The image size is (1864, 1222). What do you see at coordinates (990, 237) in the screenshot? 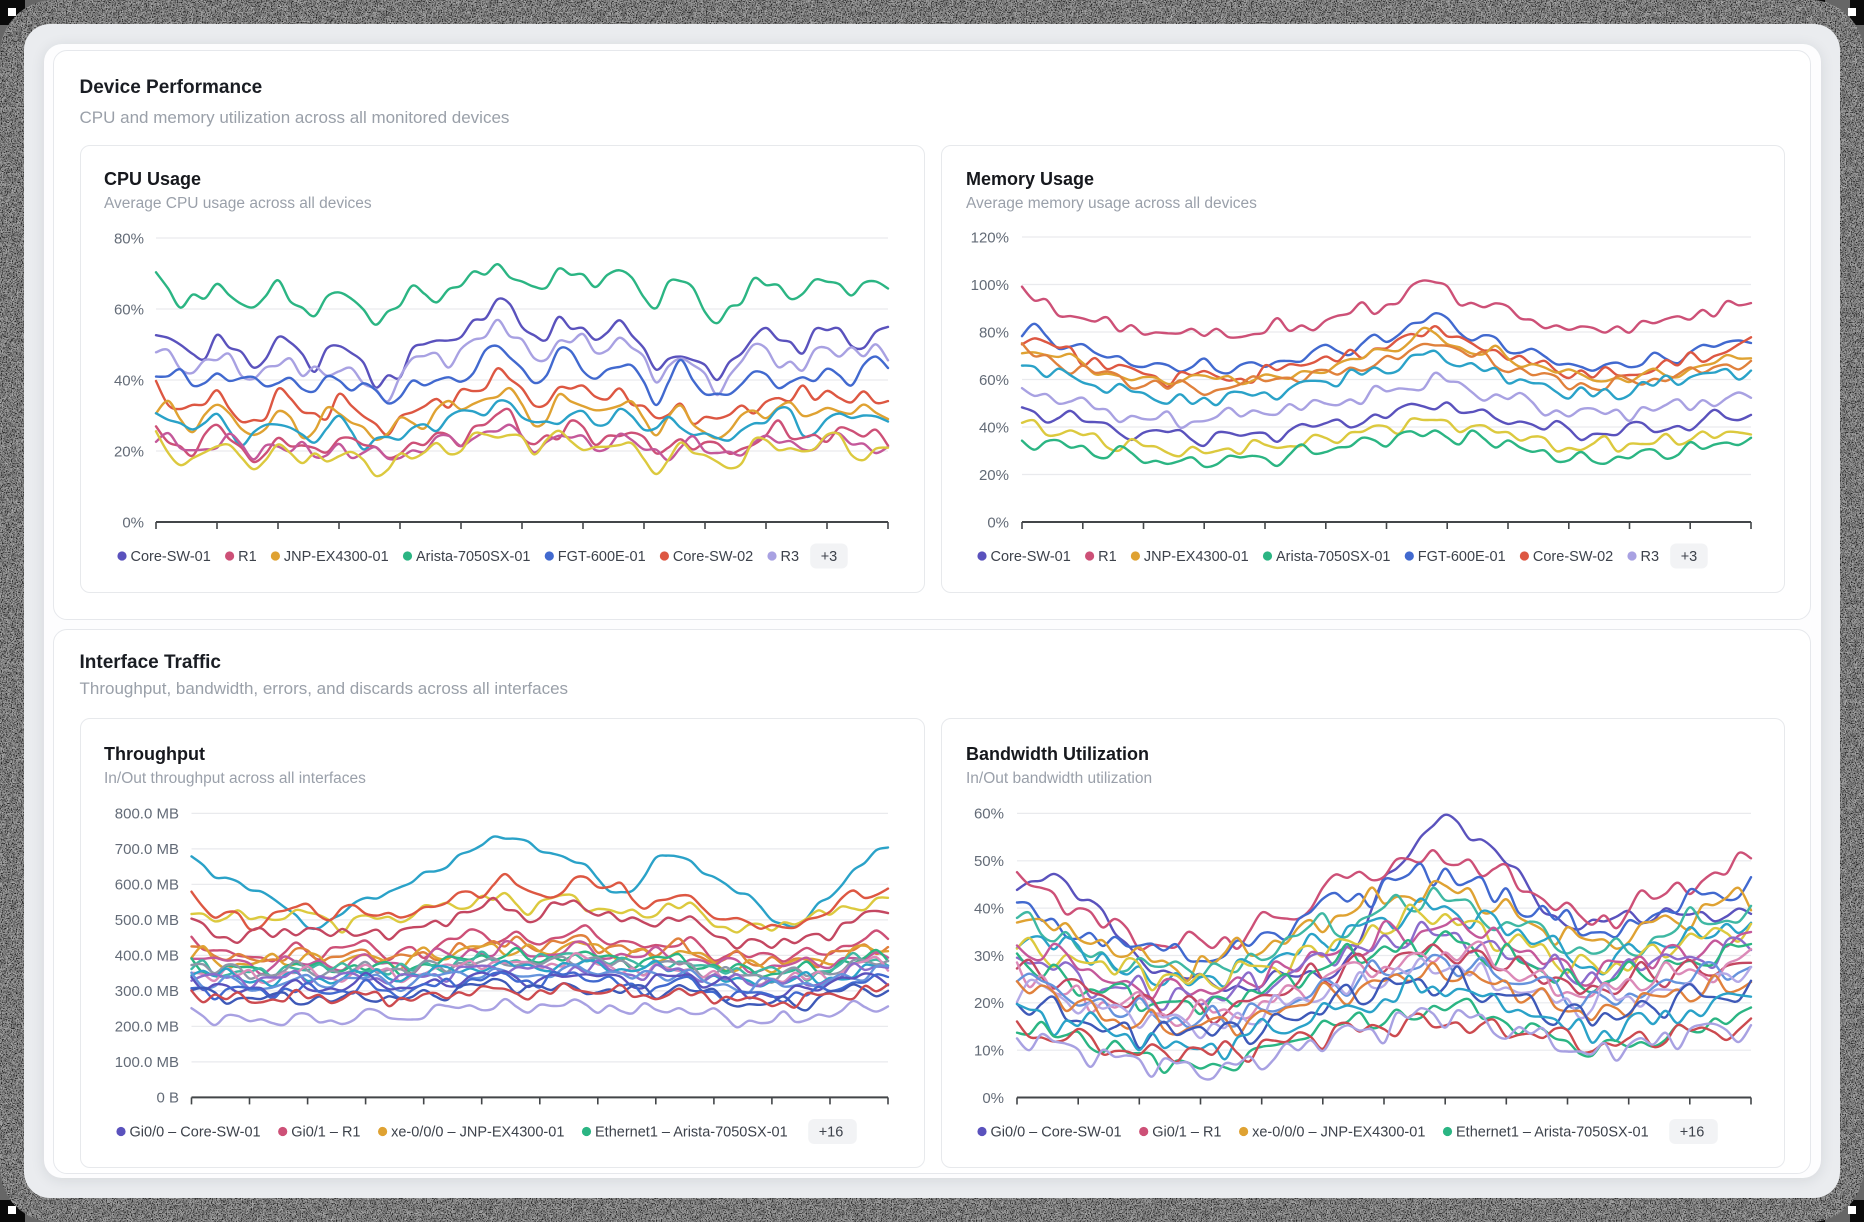
I see `svg-text: 120%` at bounding box center [990, 237].